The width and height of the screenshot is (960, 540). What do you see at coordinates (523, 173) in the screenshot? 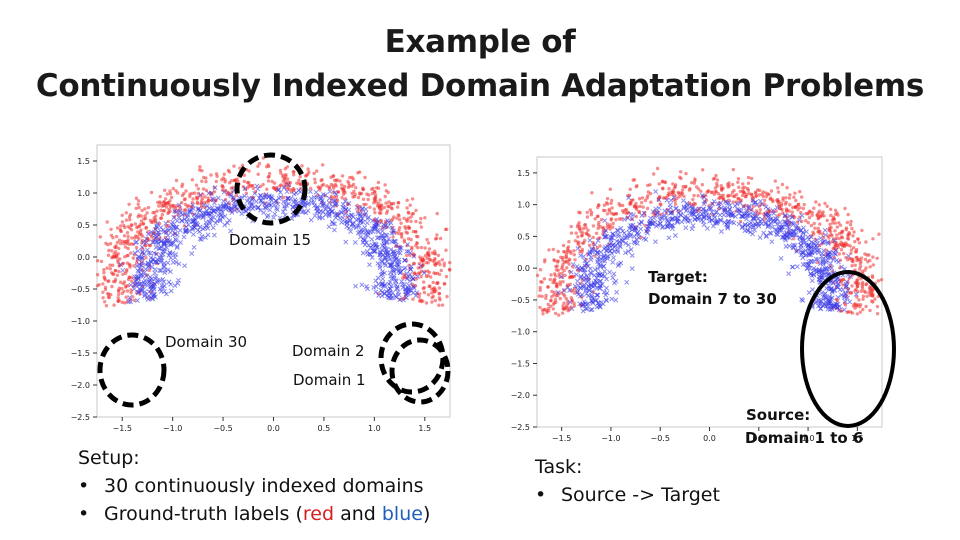
I see `y-tick-label: 1.5` at bounding box center [523, 173].